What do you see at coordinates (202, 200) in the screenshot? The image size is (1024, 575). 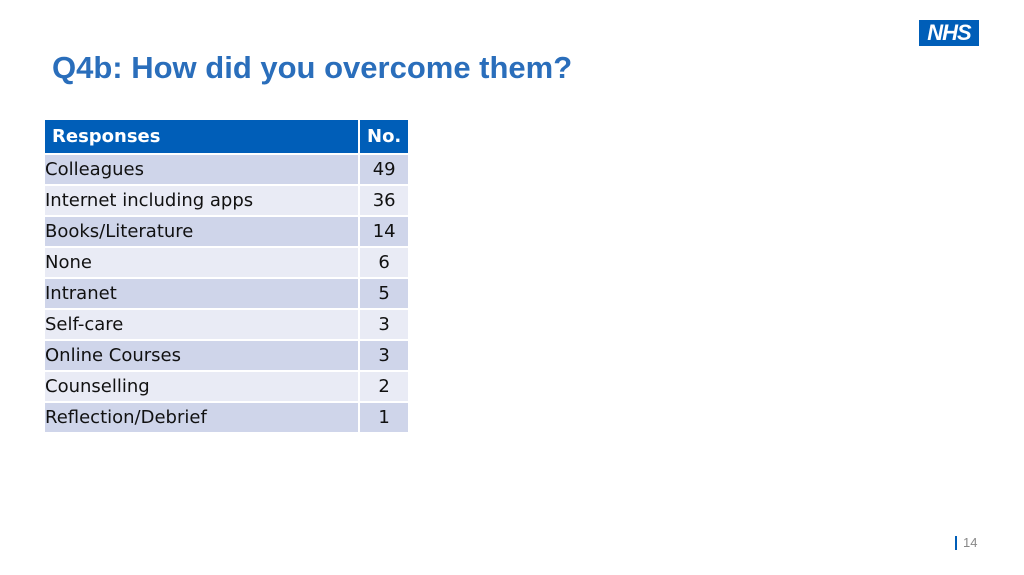 I see `response-cell: Internet including apps` at bounding box center [202, 200].